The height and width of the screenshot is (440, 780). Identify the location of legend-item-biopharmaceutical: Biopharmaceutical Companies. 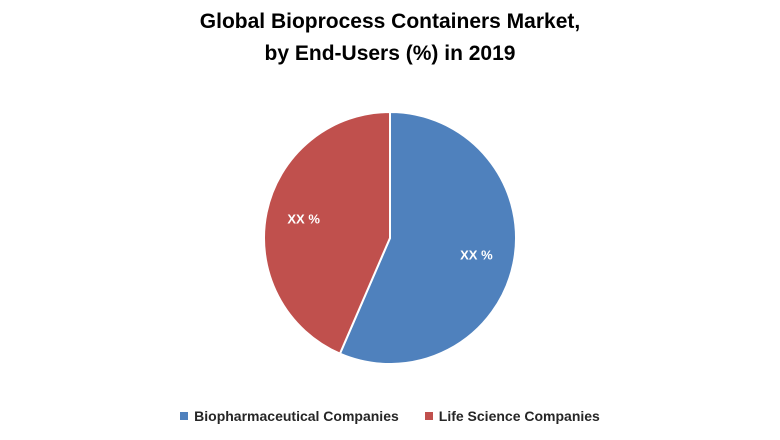
(289, 416).